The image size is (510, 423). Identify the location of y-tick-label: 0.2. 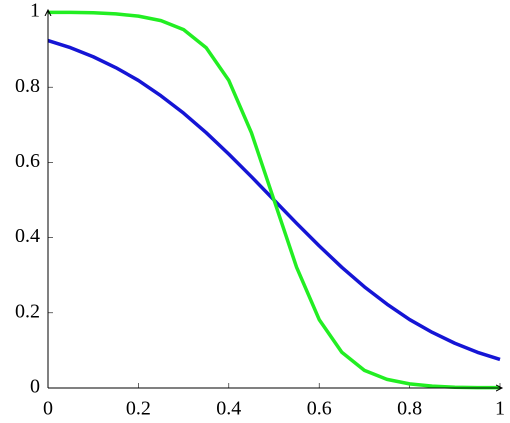
(27, 311).